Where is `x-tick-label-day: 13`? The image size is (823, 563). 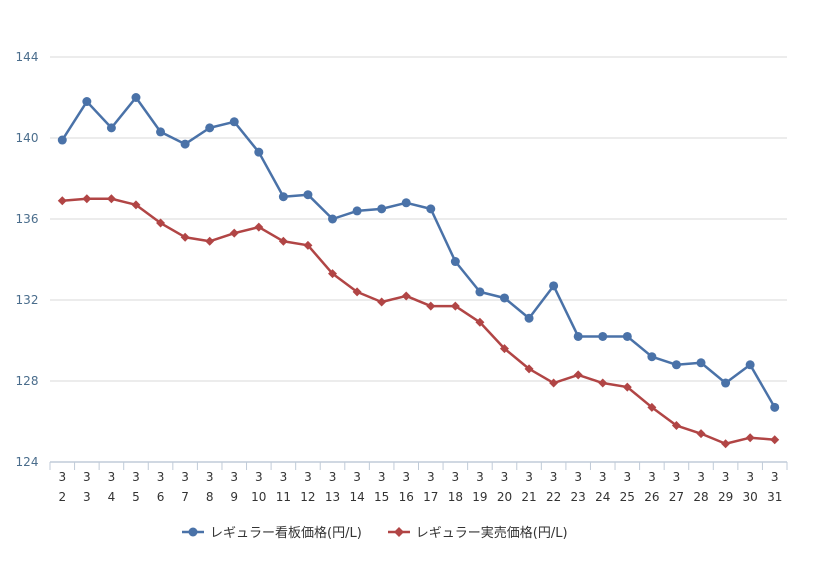
x-tick-label-day: 13 is located at coordinates (332, 497).